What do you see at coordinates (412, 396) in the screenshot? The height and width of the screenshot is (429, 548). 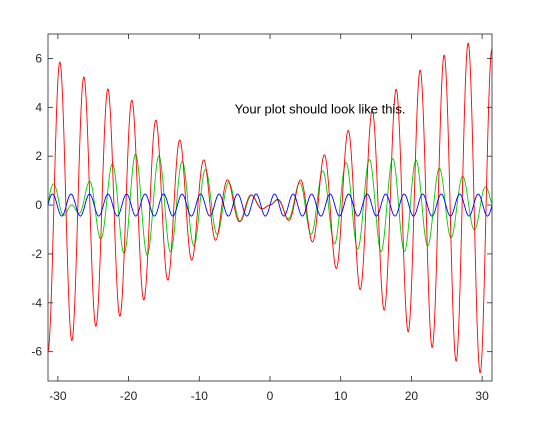 I see `x-tick-label-5: 20` at bounding box center [412, 396].